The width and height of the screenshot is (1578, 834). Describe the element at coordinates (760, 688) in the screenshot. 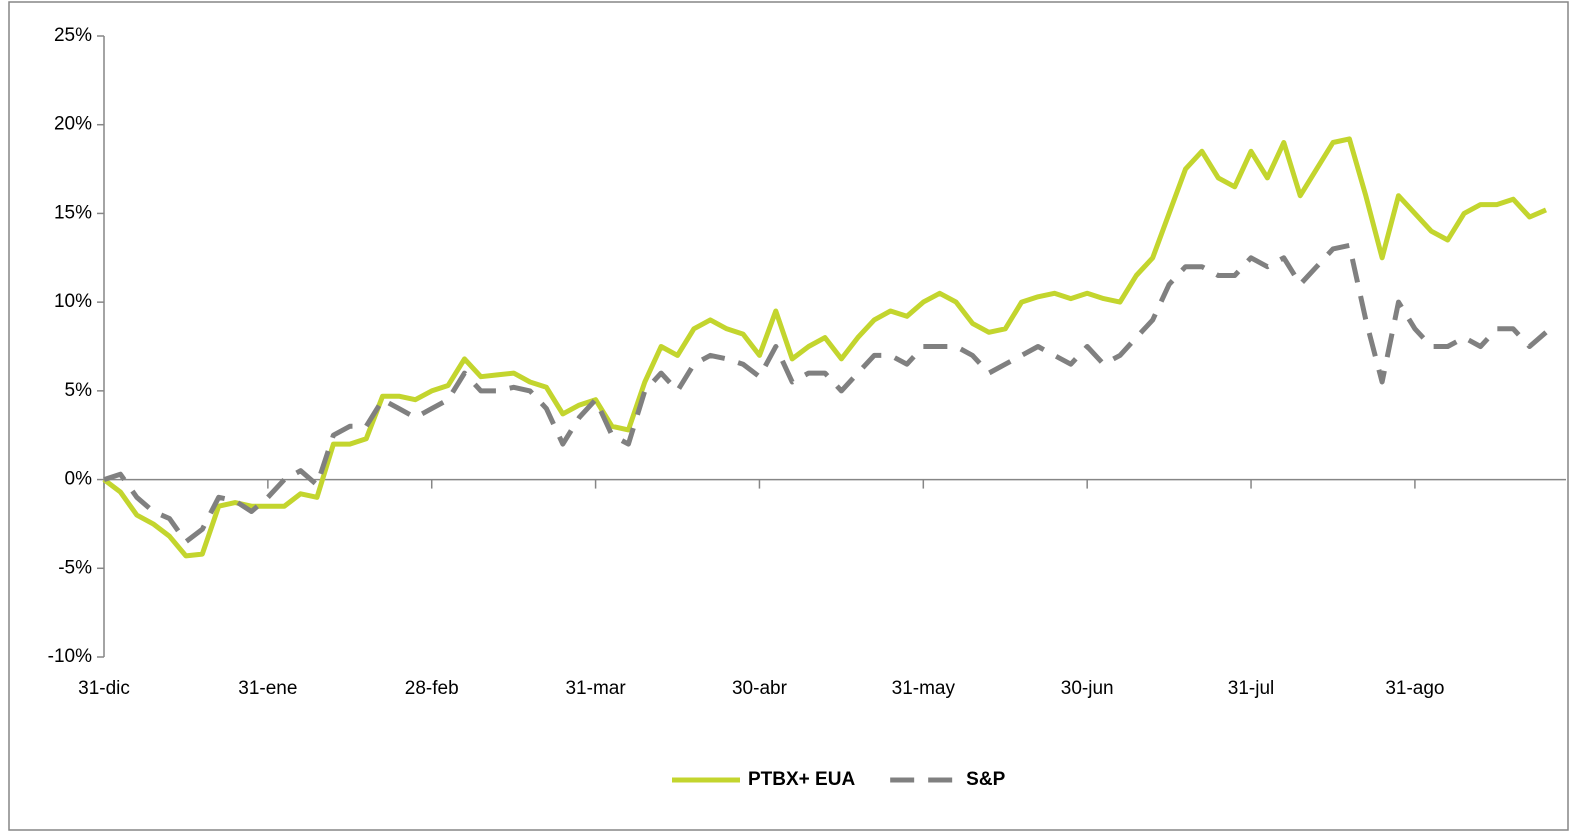

I see `x-tick-label: 30-abr` at that location.